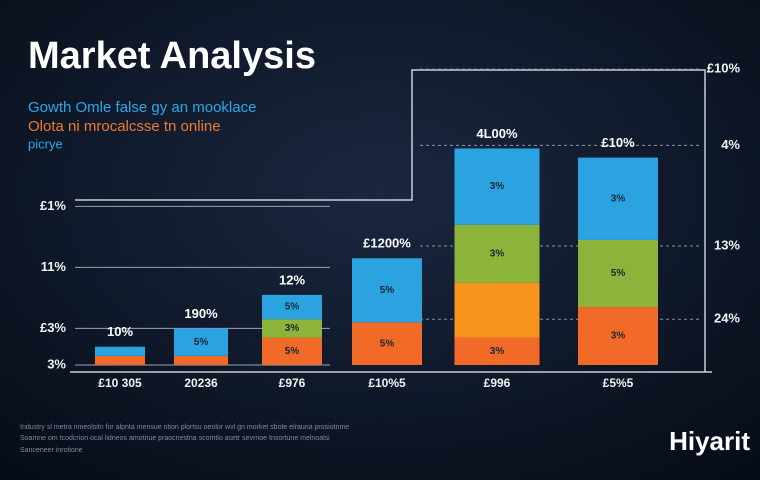 The width and height of the screenshot is (760, 480). Describe the element at coordinates (51, 450) in the screenshot. I see `footnote: Sanceneer inrotione` at that location.